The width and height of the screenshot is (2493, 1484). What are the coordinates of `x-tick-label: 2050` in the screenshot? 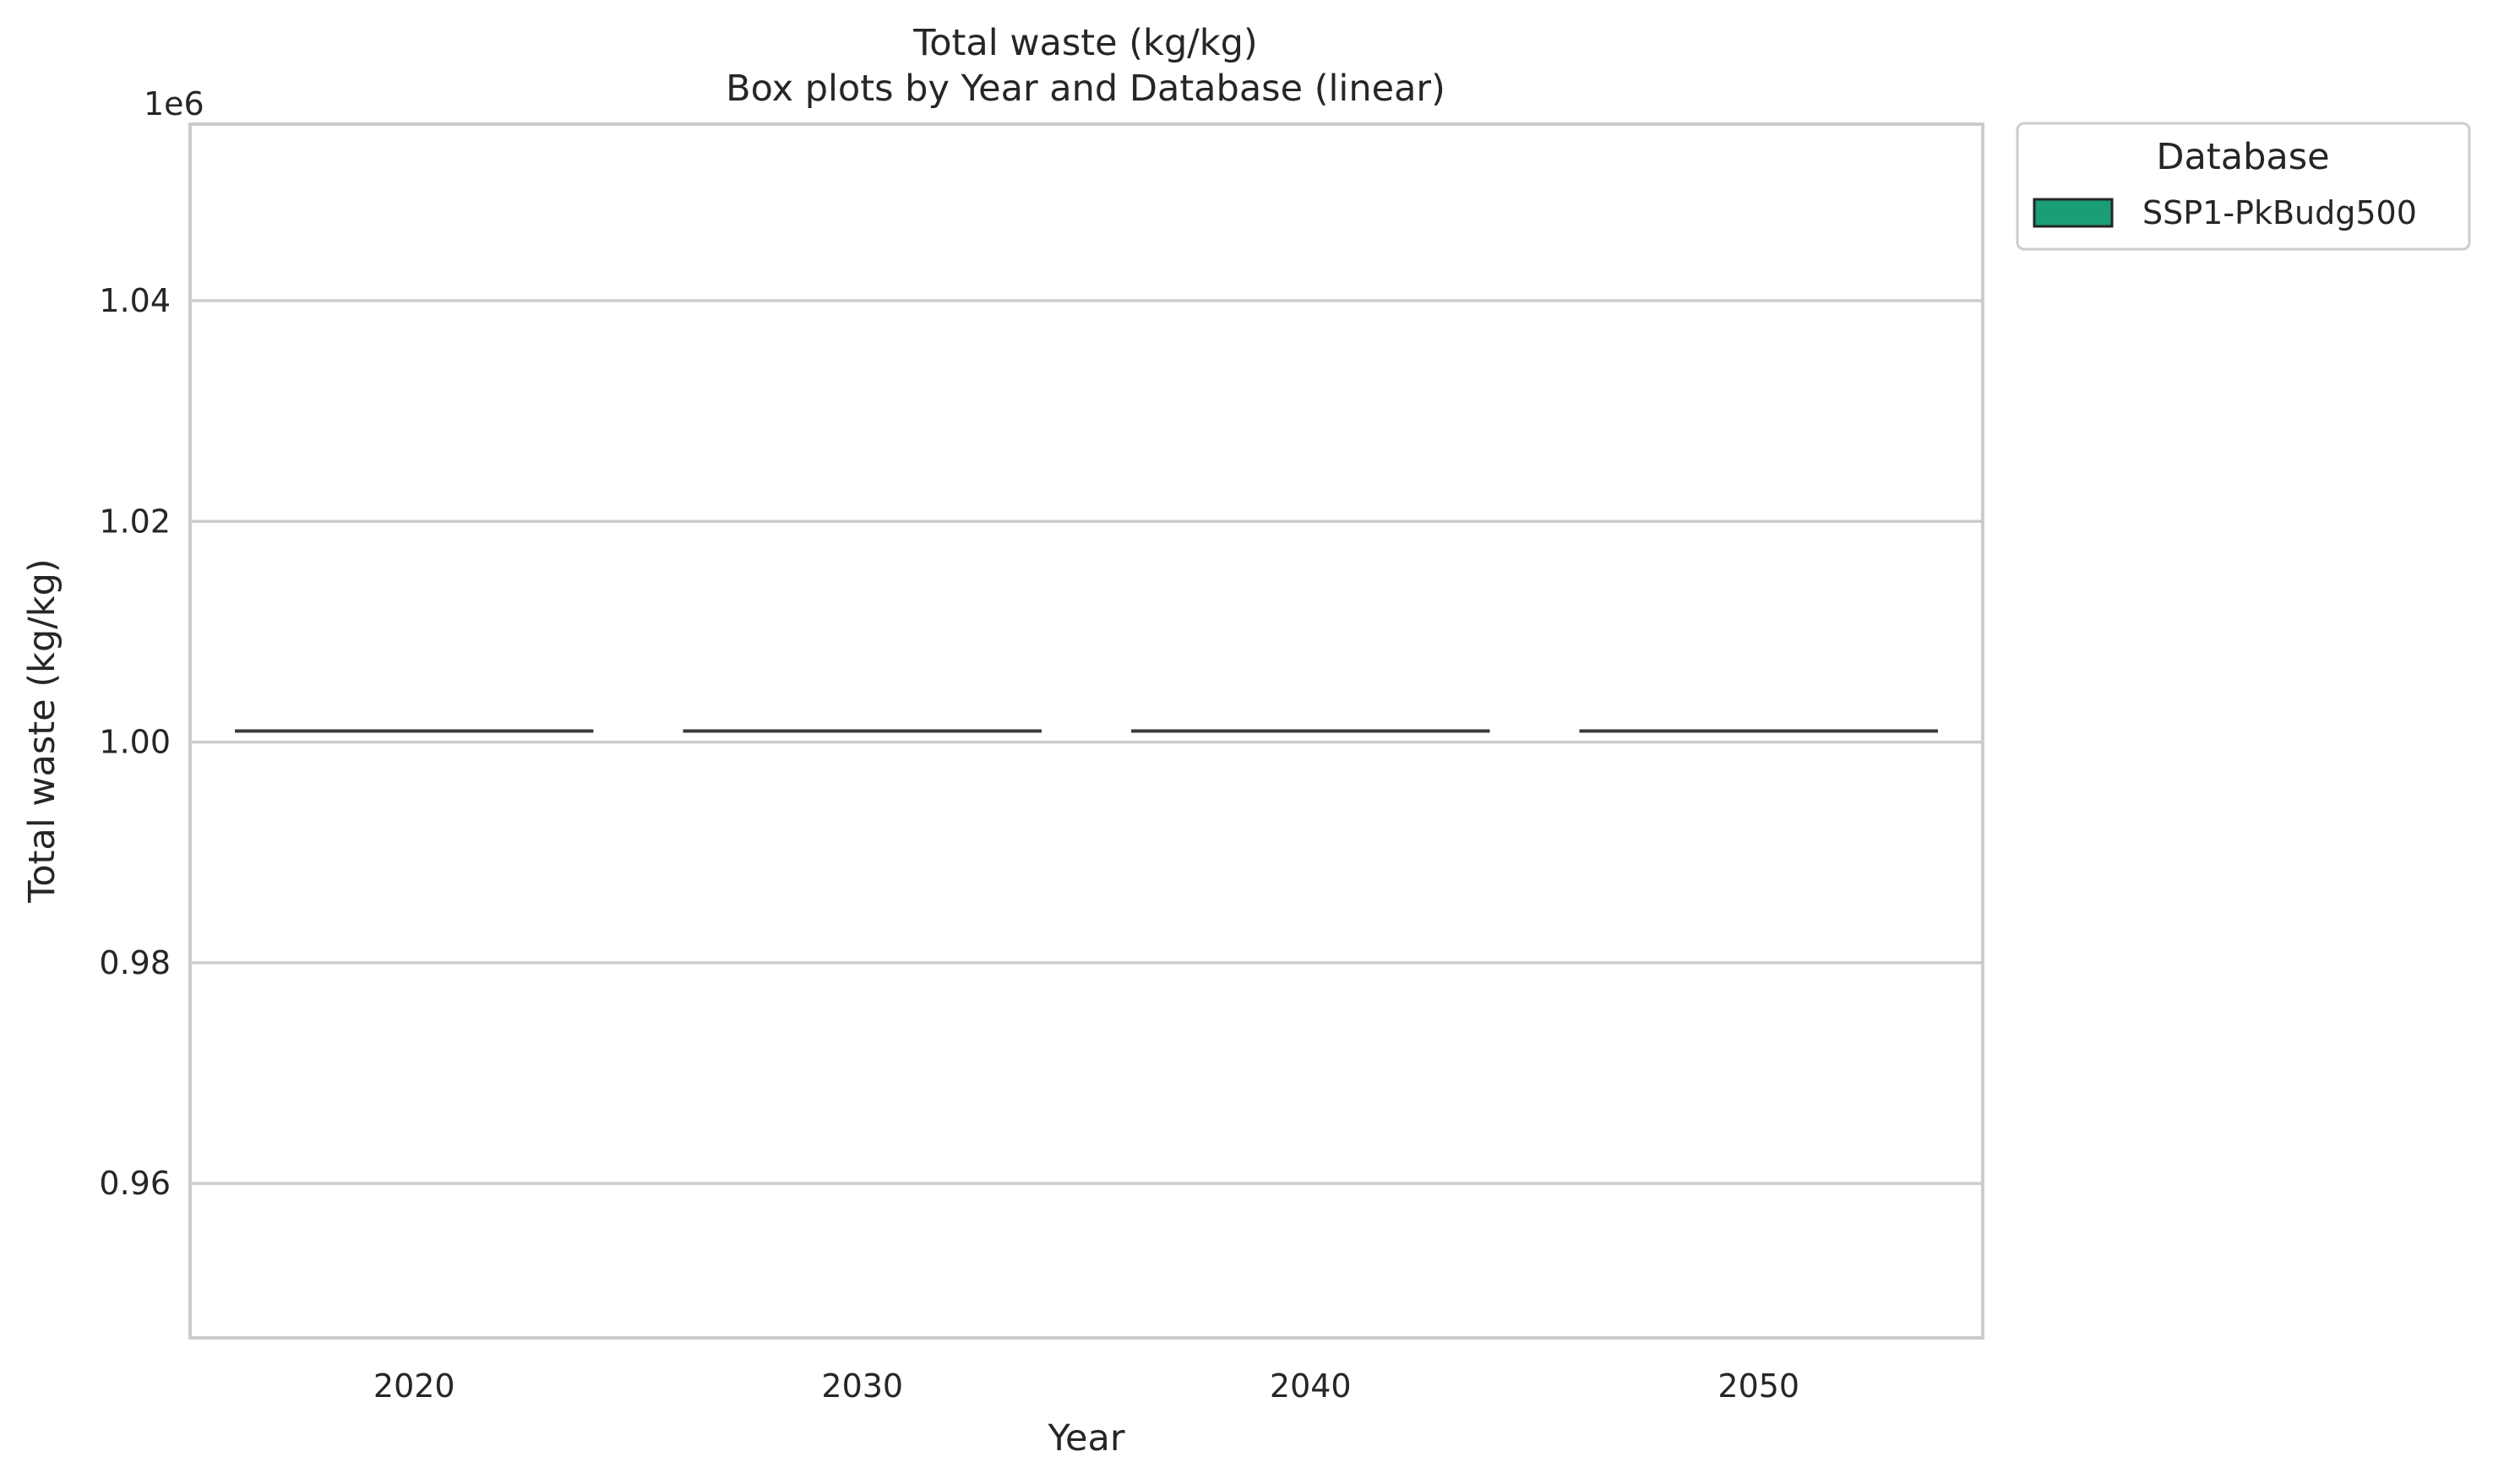 It's located at (1758, 1386).